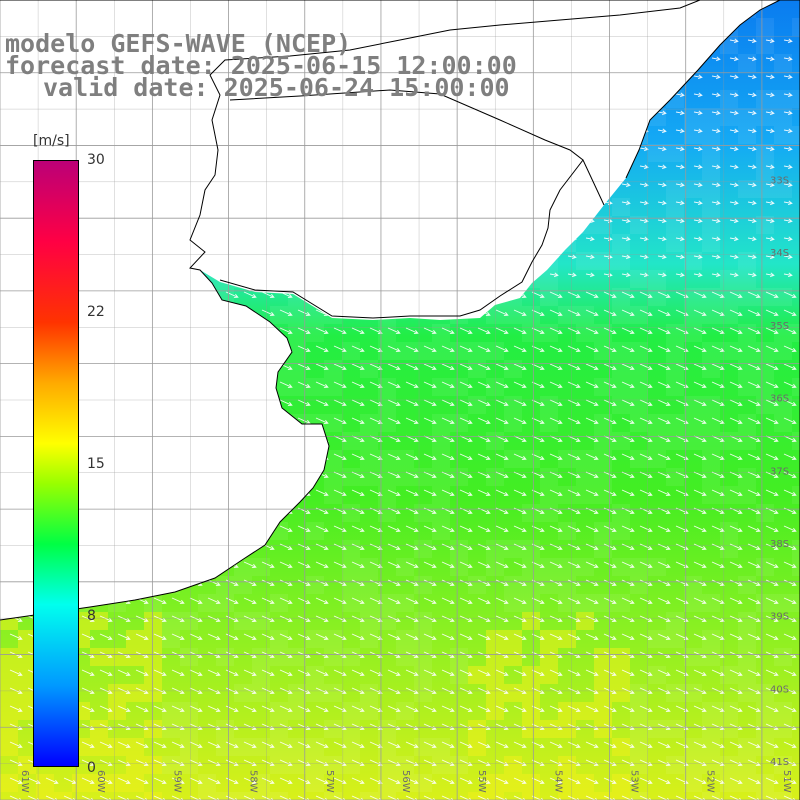  I want to click on lat-label: 35S, so click(779, 326).